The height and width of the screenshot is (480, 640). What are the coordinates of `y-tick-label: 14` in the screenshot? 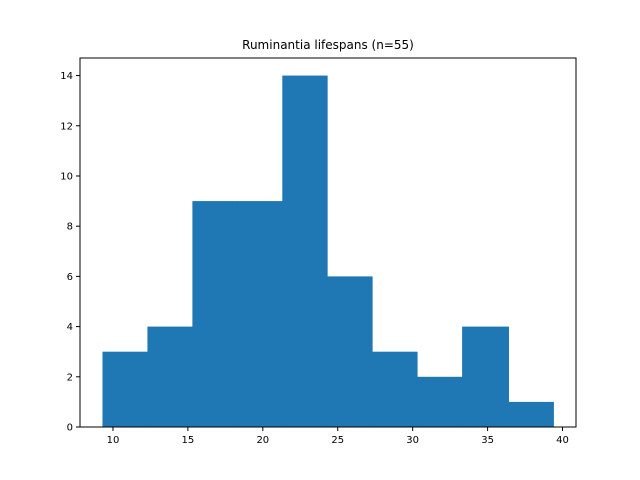 It's located at (66, 76).